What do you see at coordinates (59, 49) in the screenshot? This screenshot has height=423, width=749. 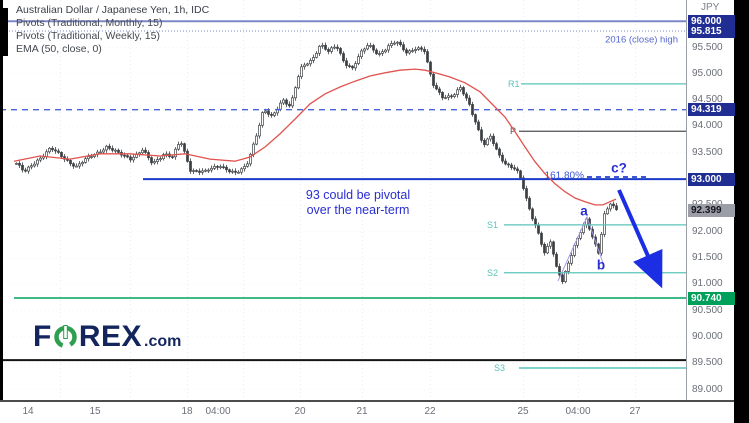 I see `legend-indicator-ema: EMA (50, close, 0)` at bounding box center [59, 49].